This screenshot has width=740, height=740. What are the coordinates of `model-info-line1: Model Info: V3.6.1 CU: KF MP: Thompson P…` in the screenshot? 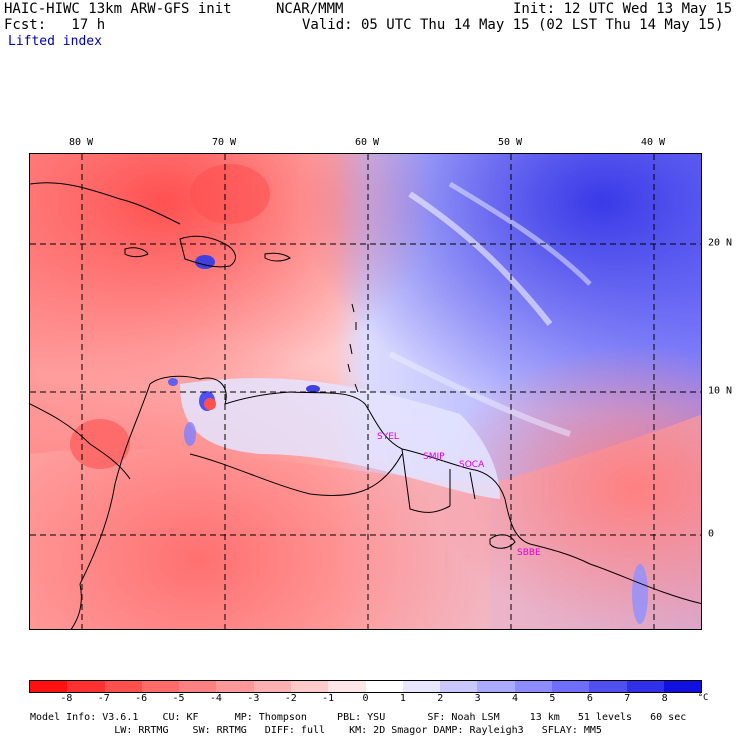 It's located at (358, 717).